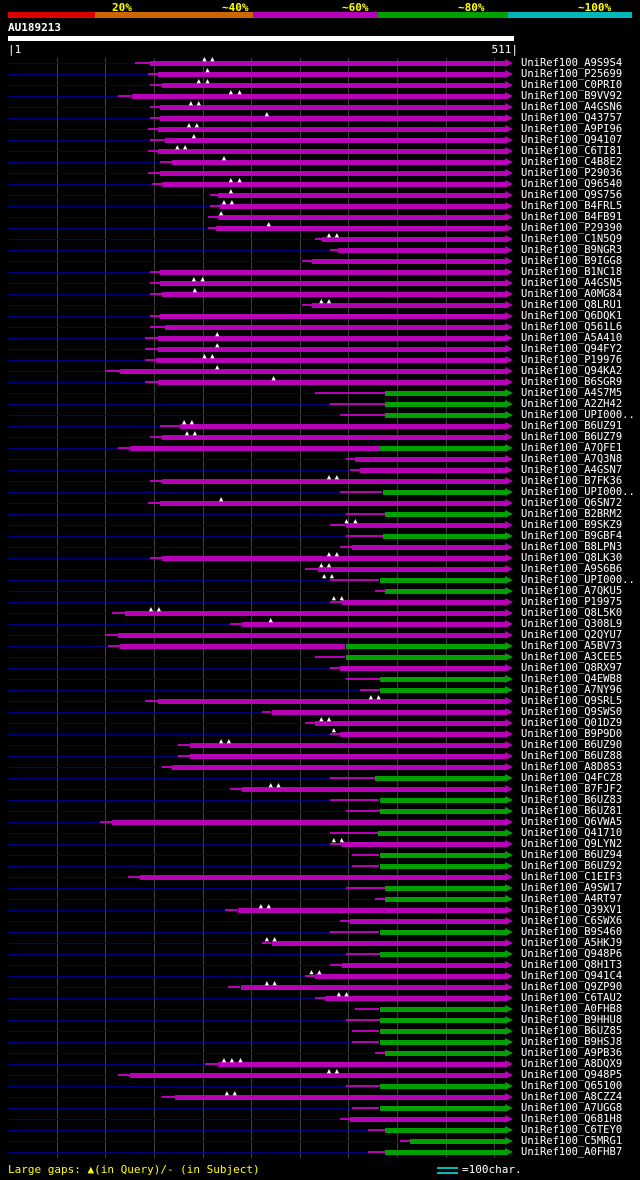 The height and width of the screenshot is (1180, 640). Describe the element at coordinates (320, 227) in the screenshot. I see `alignment-row: ▲ UniRef100_P29390` at that location.